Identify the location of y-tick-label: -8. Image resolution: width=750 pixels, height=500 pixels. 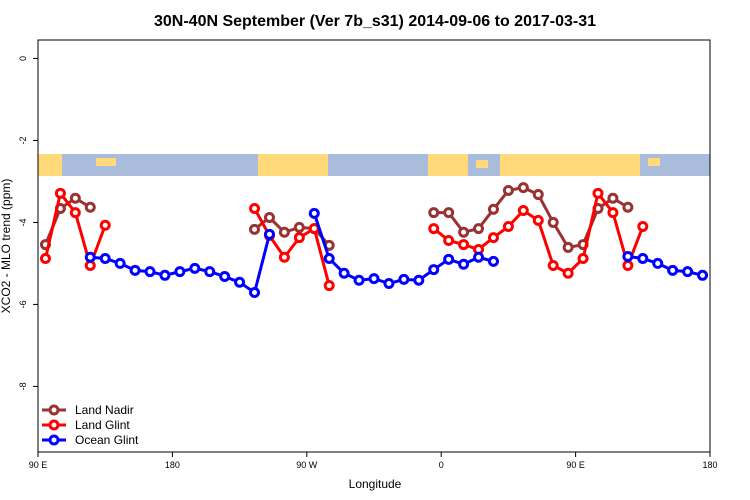
(23, 386).